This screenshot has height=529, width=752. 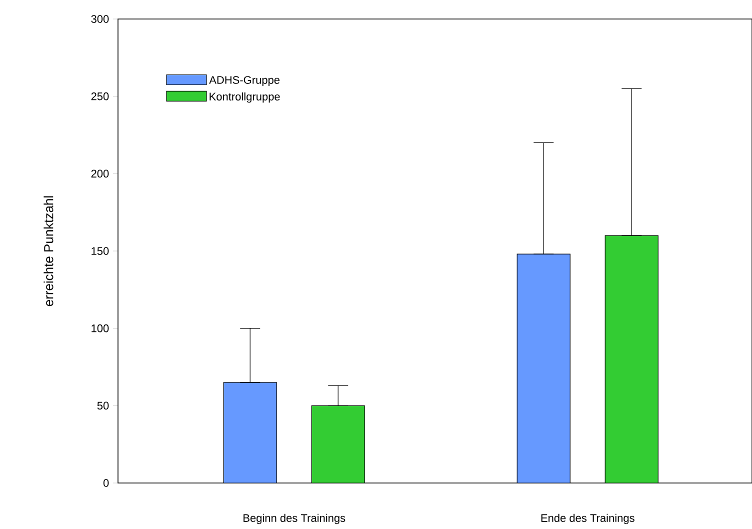 What do you see at coordinates (587, 519) in the screenshot?
I see `x-tick-label: Ende des Trainings` at bounding box center [587, 519].